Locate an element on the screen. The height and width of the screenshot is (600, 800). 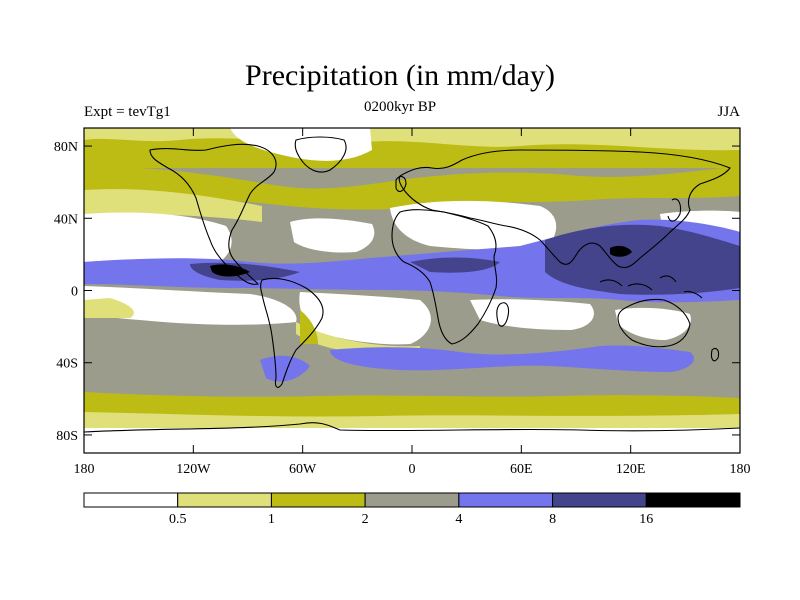
coast-north-america is located at coordinates (213, 214).